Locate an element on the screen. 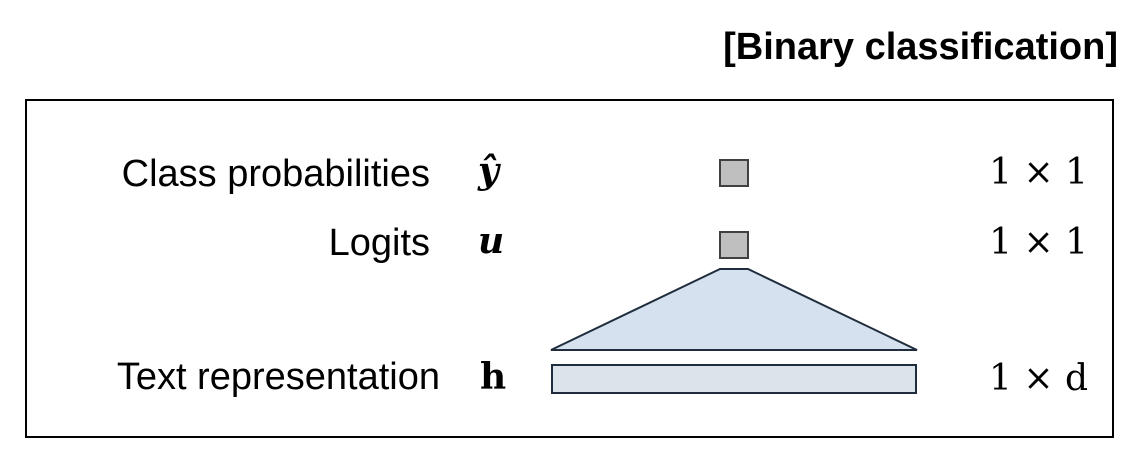 The image size is (1144, 458). logit-unit is located at coordinates (734, 245).